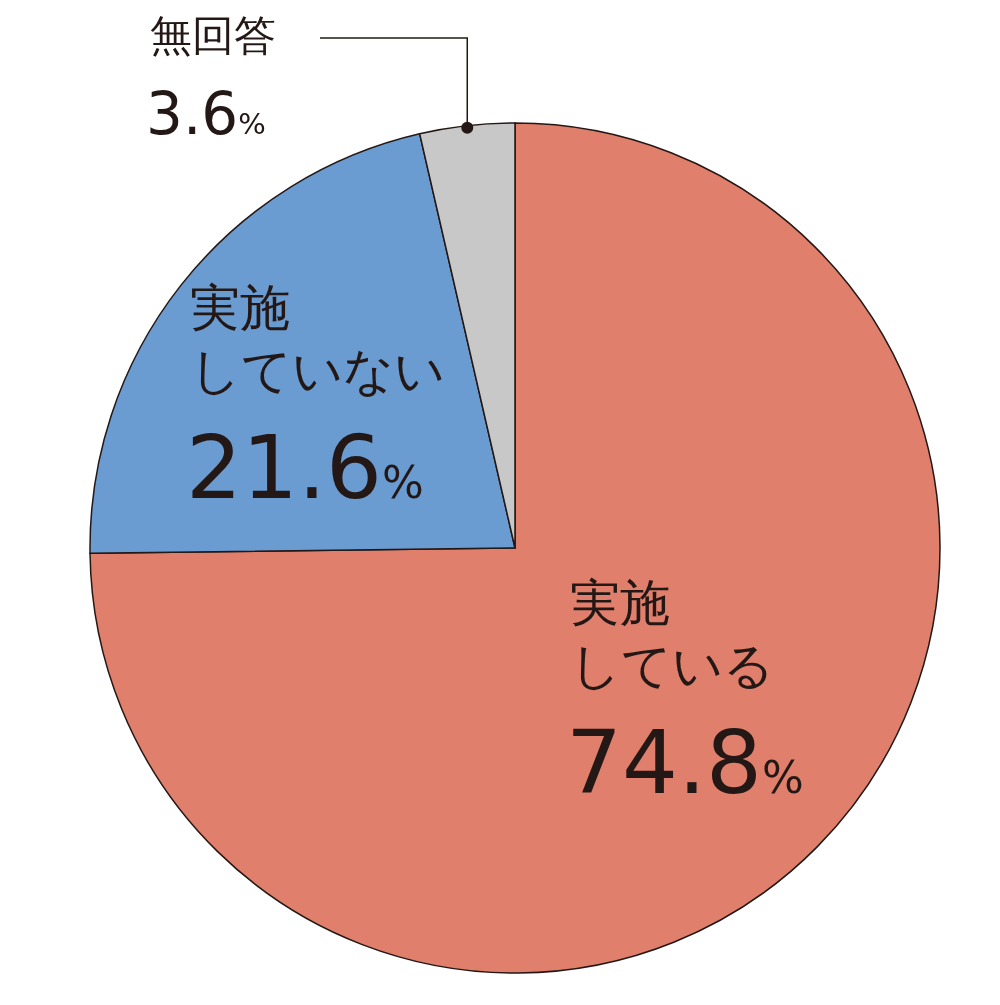  What do you see at coordinates (305, 468) in the screenshot?
I see `data-label: 21.6%` at bounding box center [305, 468].